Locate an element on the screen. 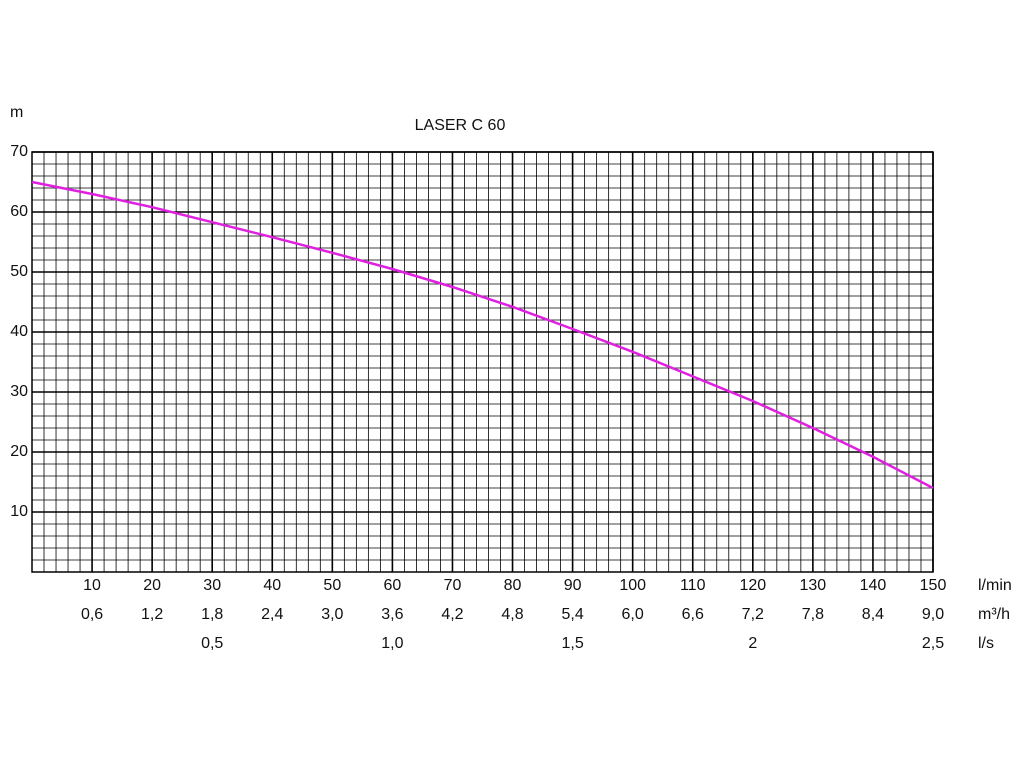  x3-tick-label: 1,0 is located at coordinates (392, 643).